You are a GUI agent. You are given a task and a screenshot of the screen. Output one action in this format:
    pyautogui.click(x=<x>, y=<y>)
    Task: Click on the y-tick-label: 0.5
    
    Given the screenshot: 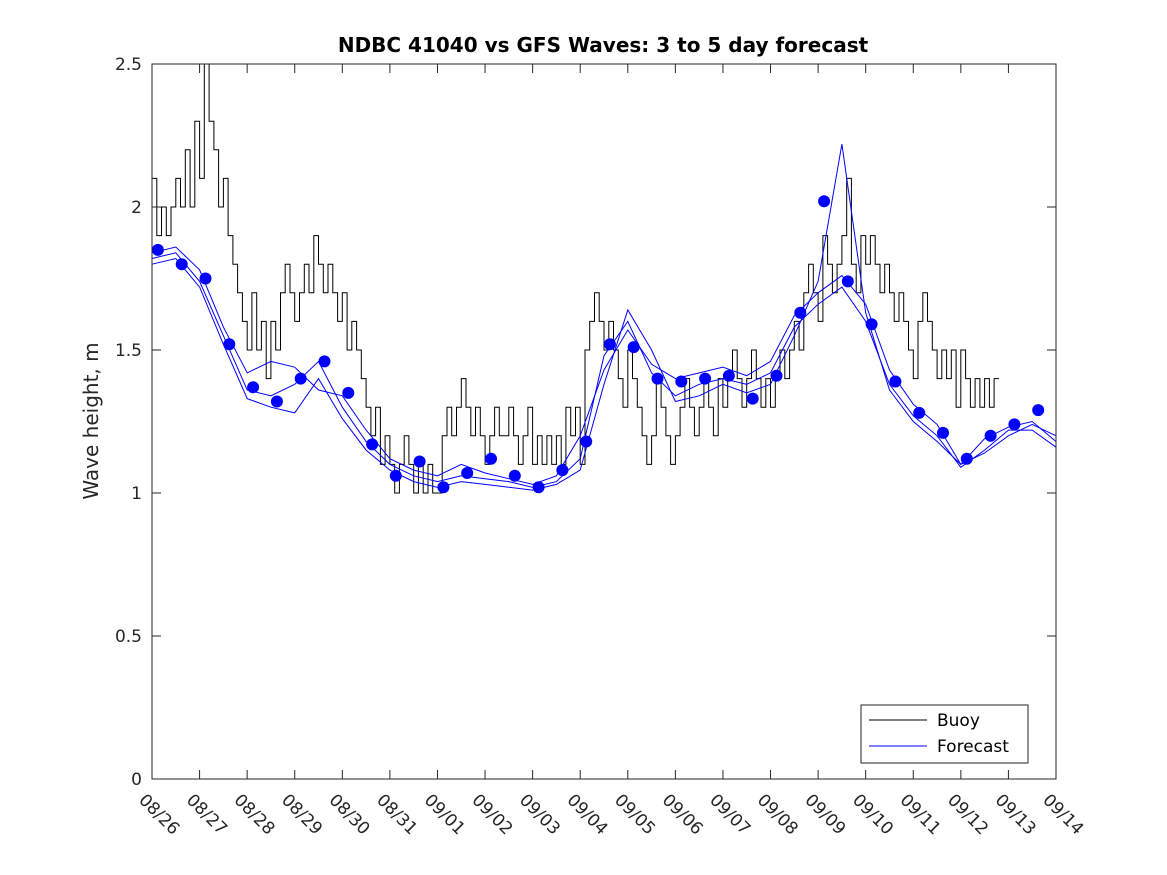 What is the action you would take?
    pyautogui.click(x=128, y=637)
    